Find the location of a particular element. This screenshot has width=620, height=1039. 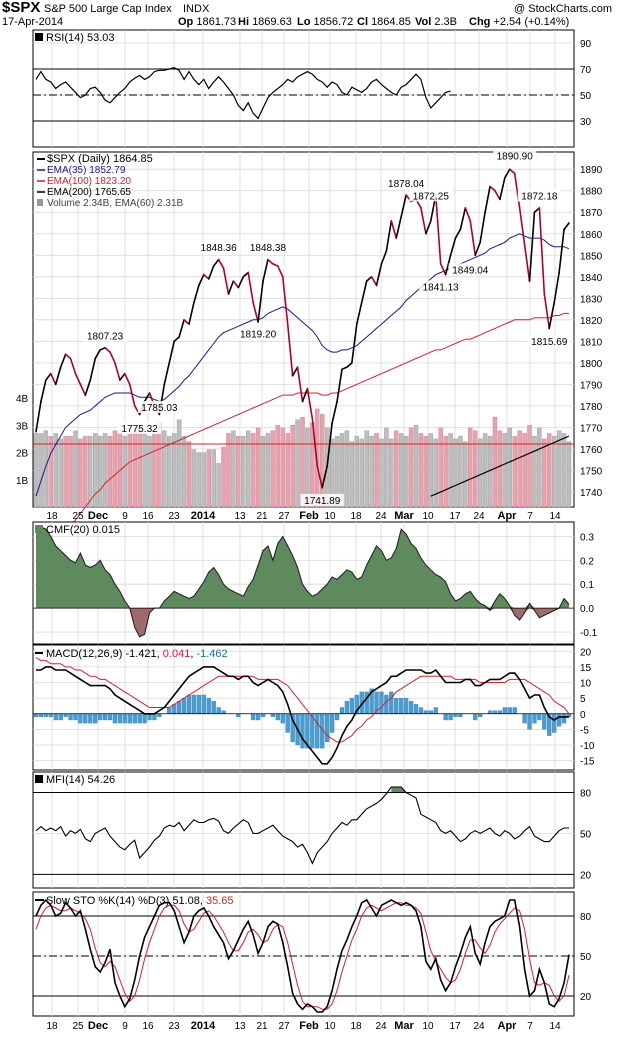

cmf-negative-area is located at coordinates (302, 622).